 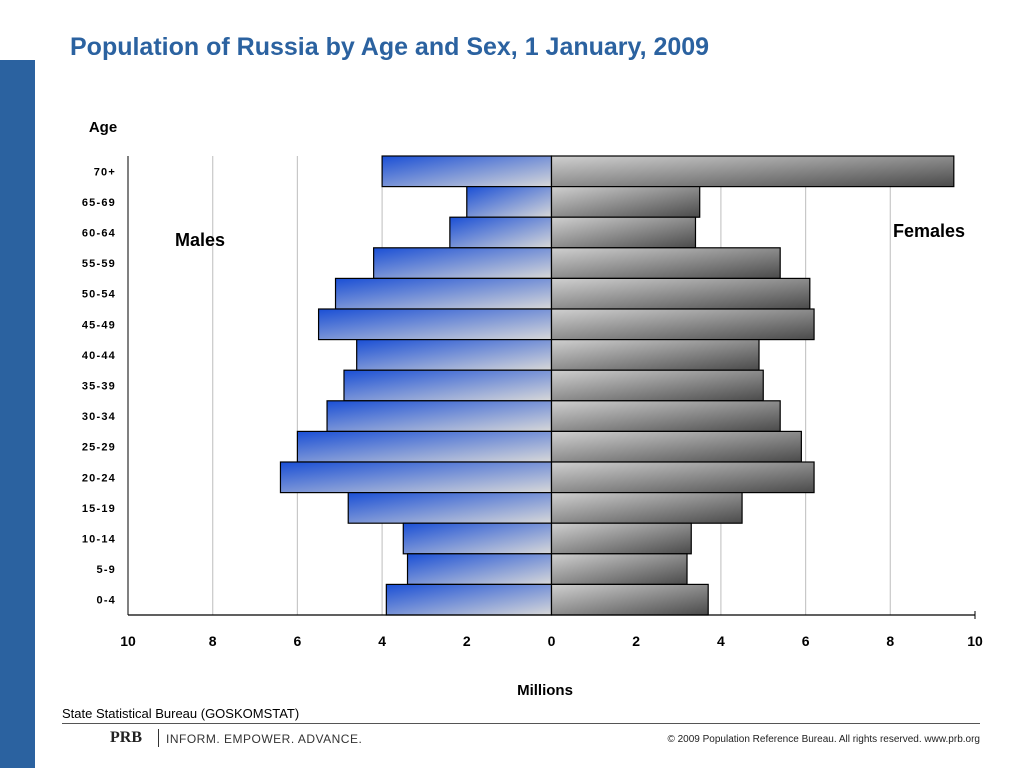 What do you see at coordinates (99, 295) in the screenshot?
I see `age-tick-label: 50-54` at bounding box center [99, 295].